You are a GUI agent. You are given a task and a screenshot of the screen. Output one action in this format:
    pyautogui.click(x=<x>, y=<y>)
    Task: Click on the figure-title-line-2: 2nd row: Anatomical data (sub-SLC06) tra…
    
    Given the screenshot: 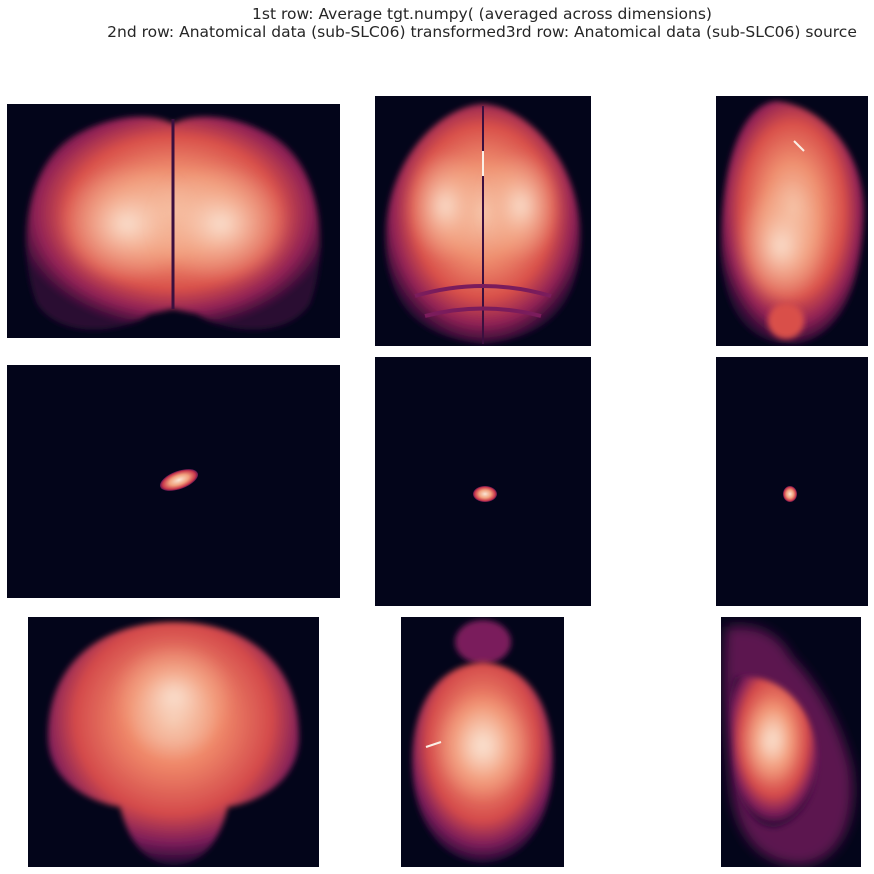 What is the action you would take?
    pyautogui.click(x=482, y=32)
    